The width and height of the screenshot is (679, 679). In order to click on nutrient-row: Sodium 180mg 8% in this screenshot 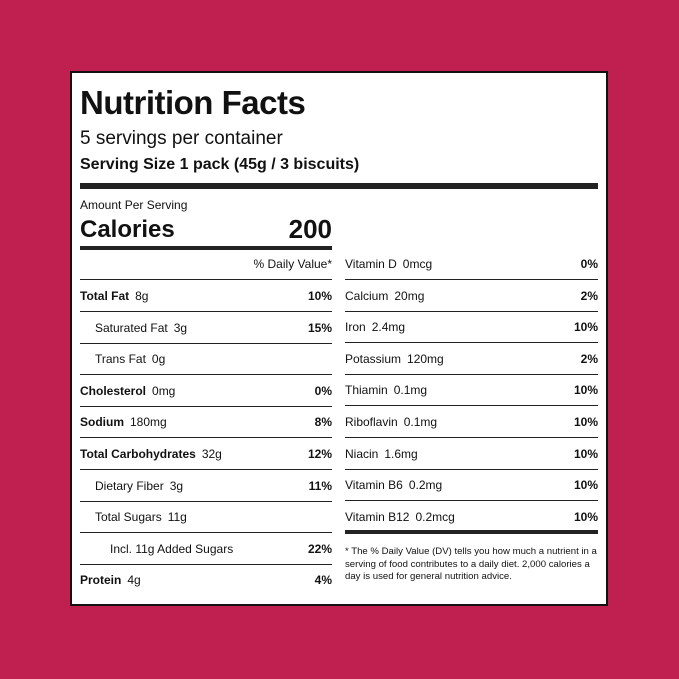, I will do `click(206, 422)`.